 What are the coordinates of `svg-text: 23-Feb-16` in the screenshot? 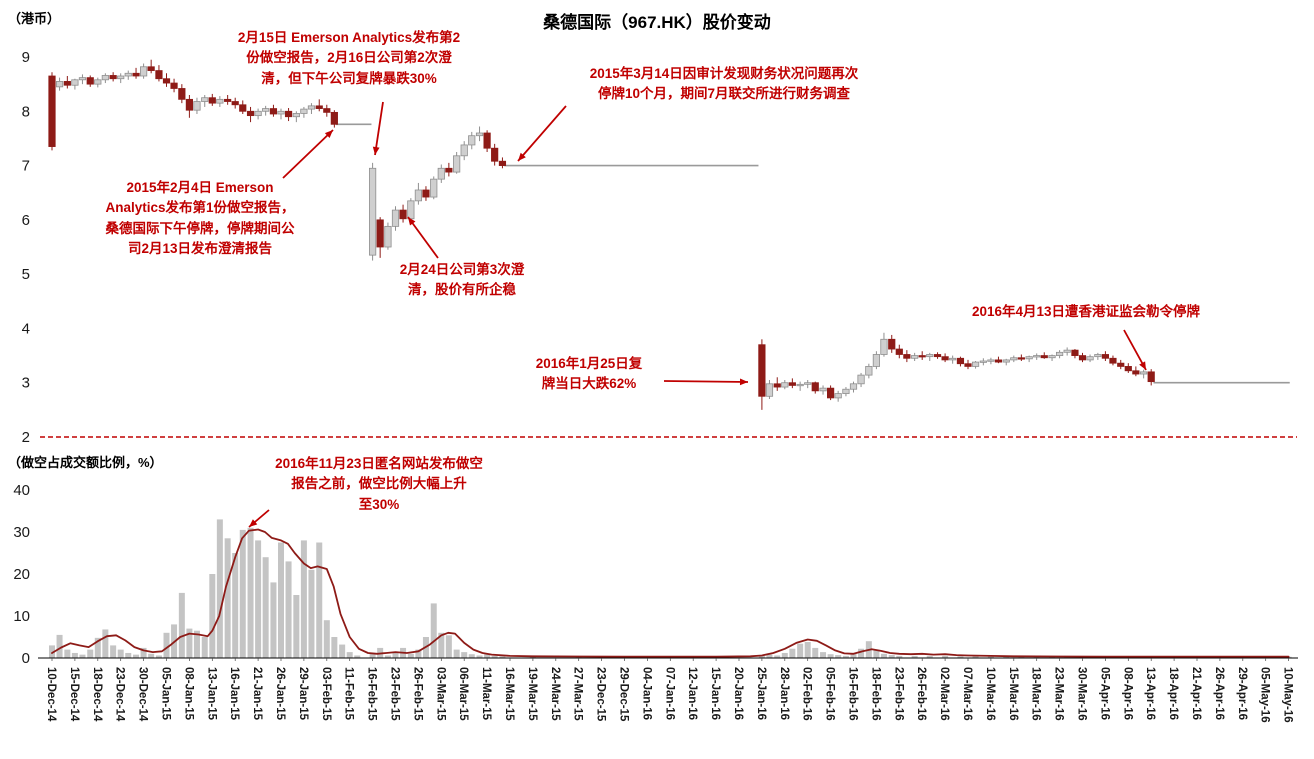 It's located at (898, 694).